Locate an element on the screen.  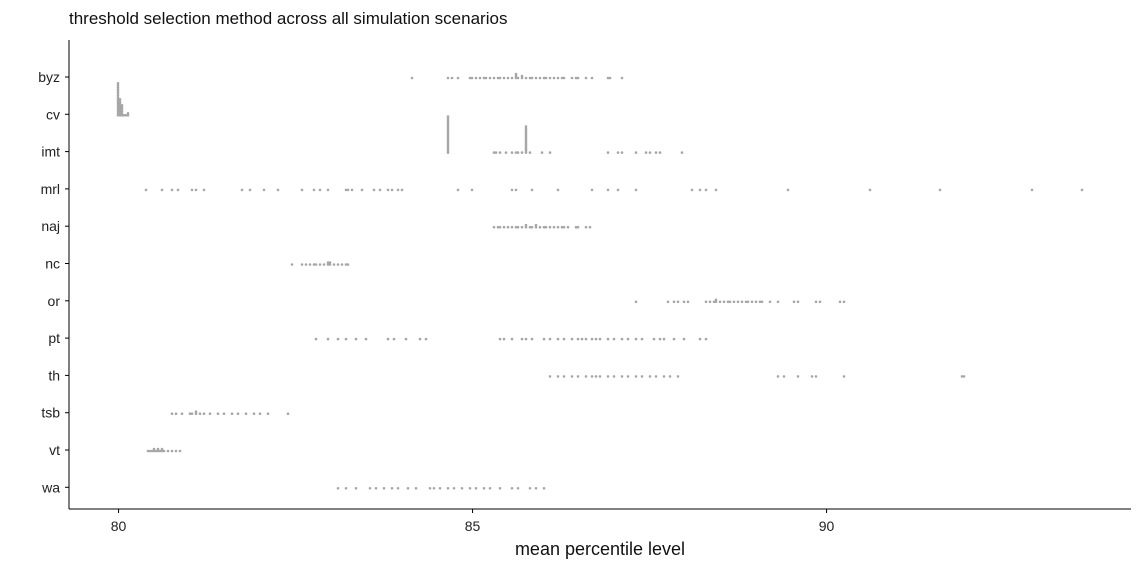
y-tick-label: vt is located at coordinates (54, 450).